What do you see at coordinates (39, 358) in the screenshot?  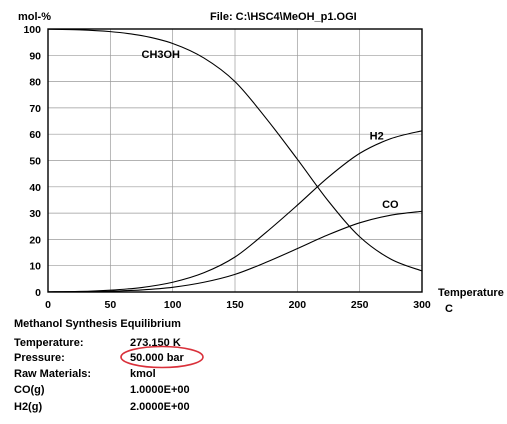 I see `pressure-label: Pressure:` at bounding box center [39, 358].